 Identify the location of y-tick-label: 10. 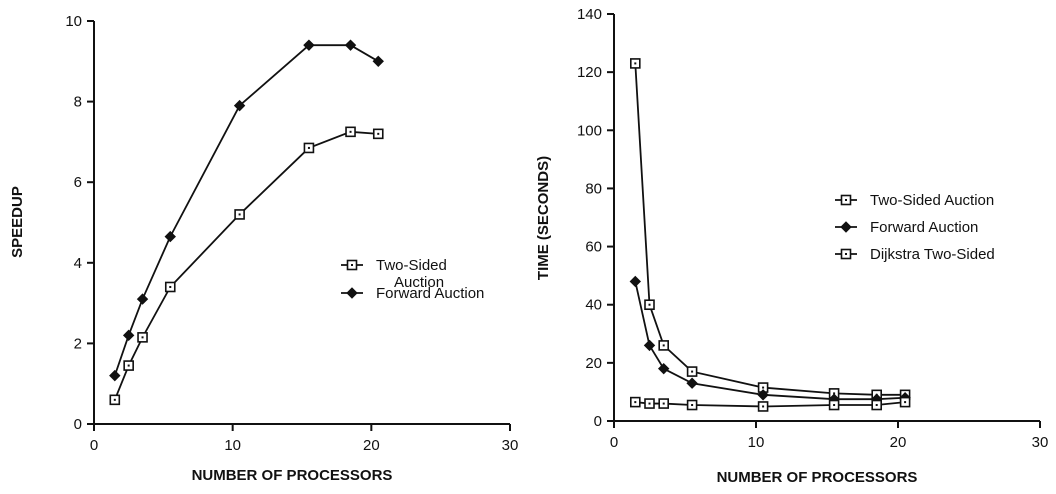
(73, 21).